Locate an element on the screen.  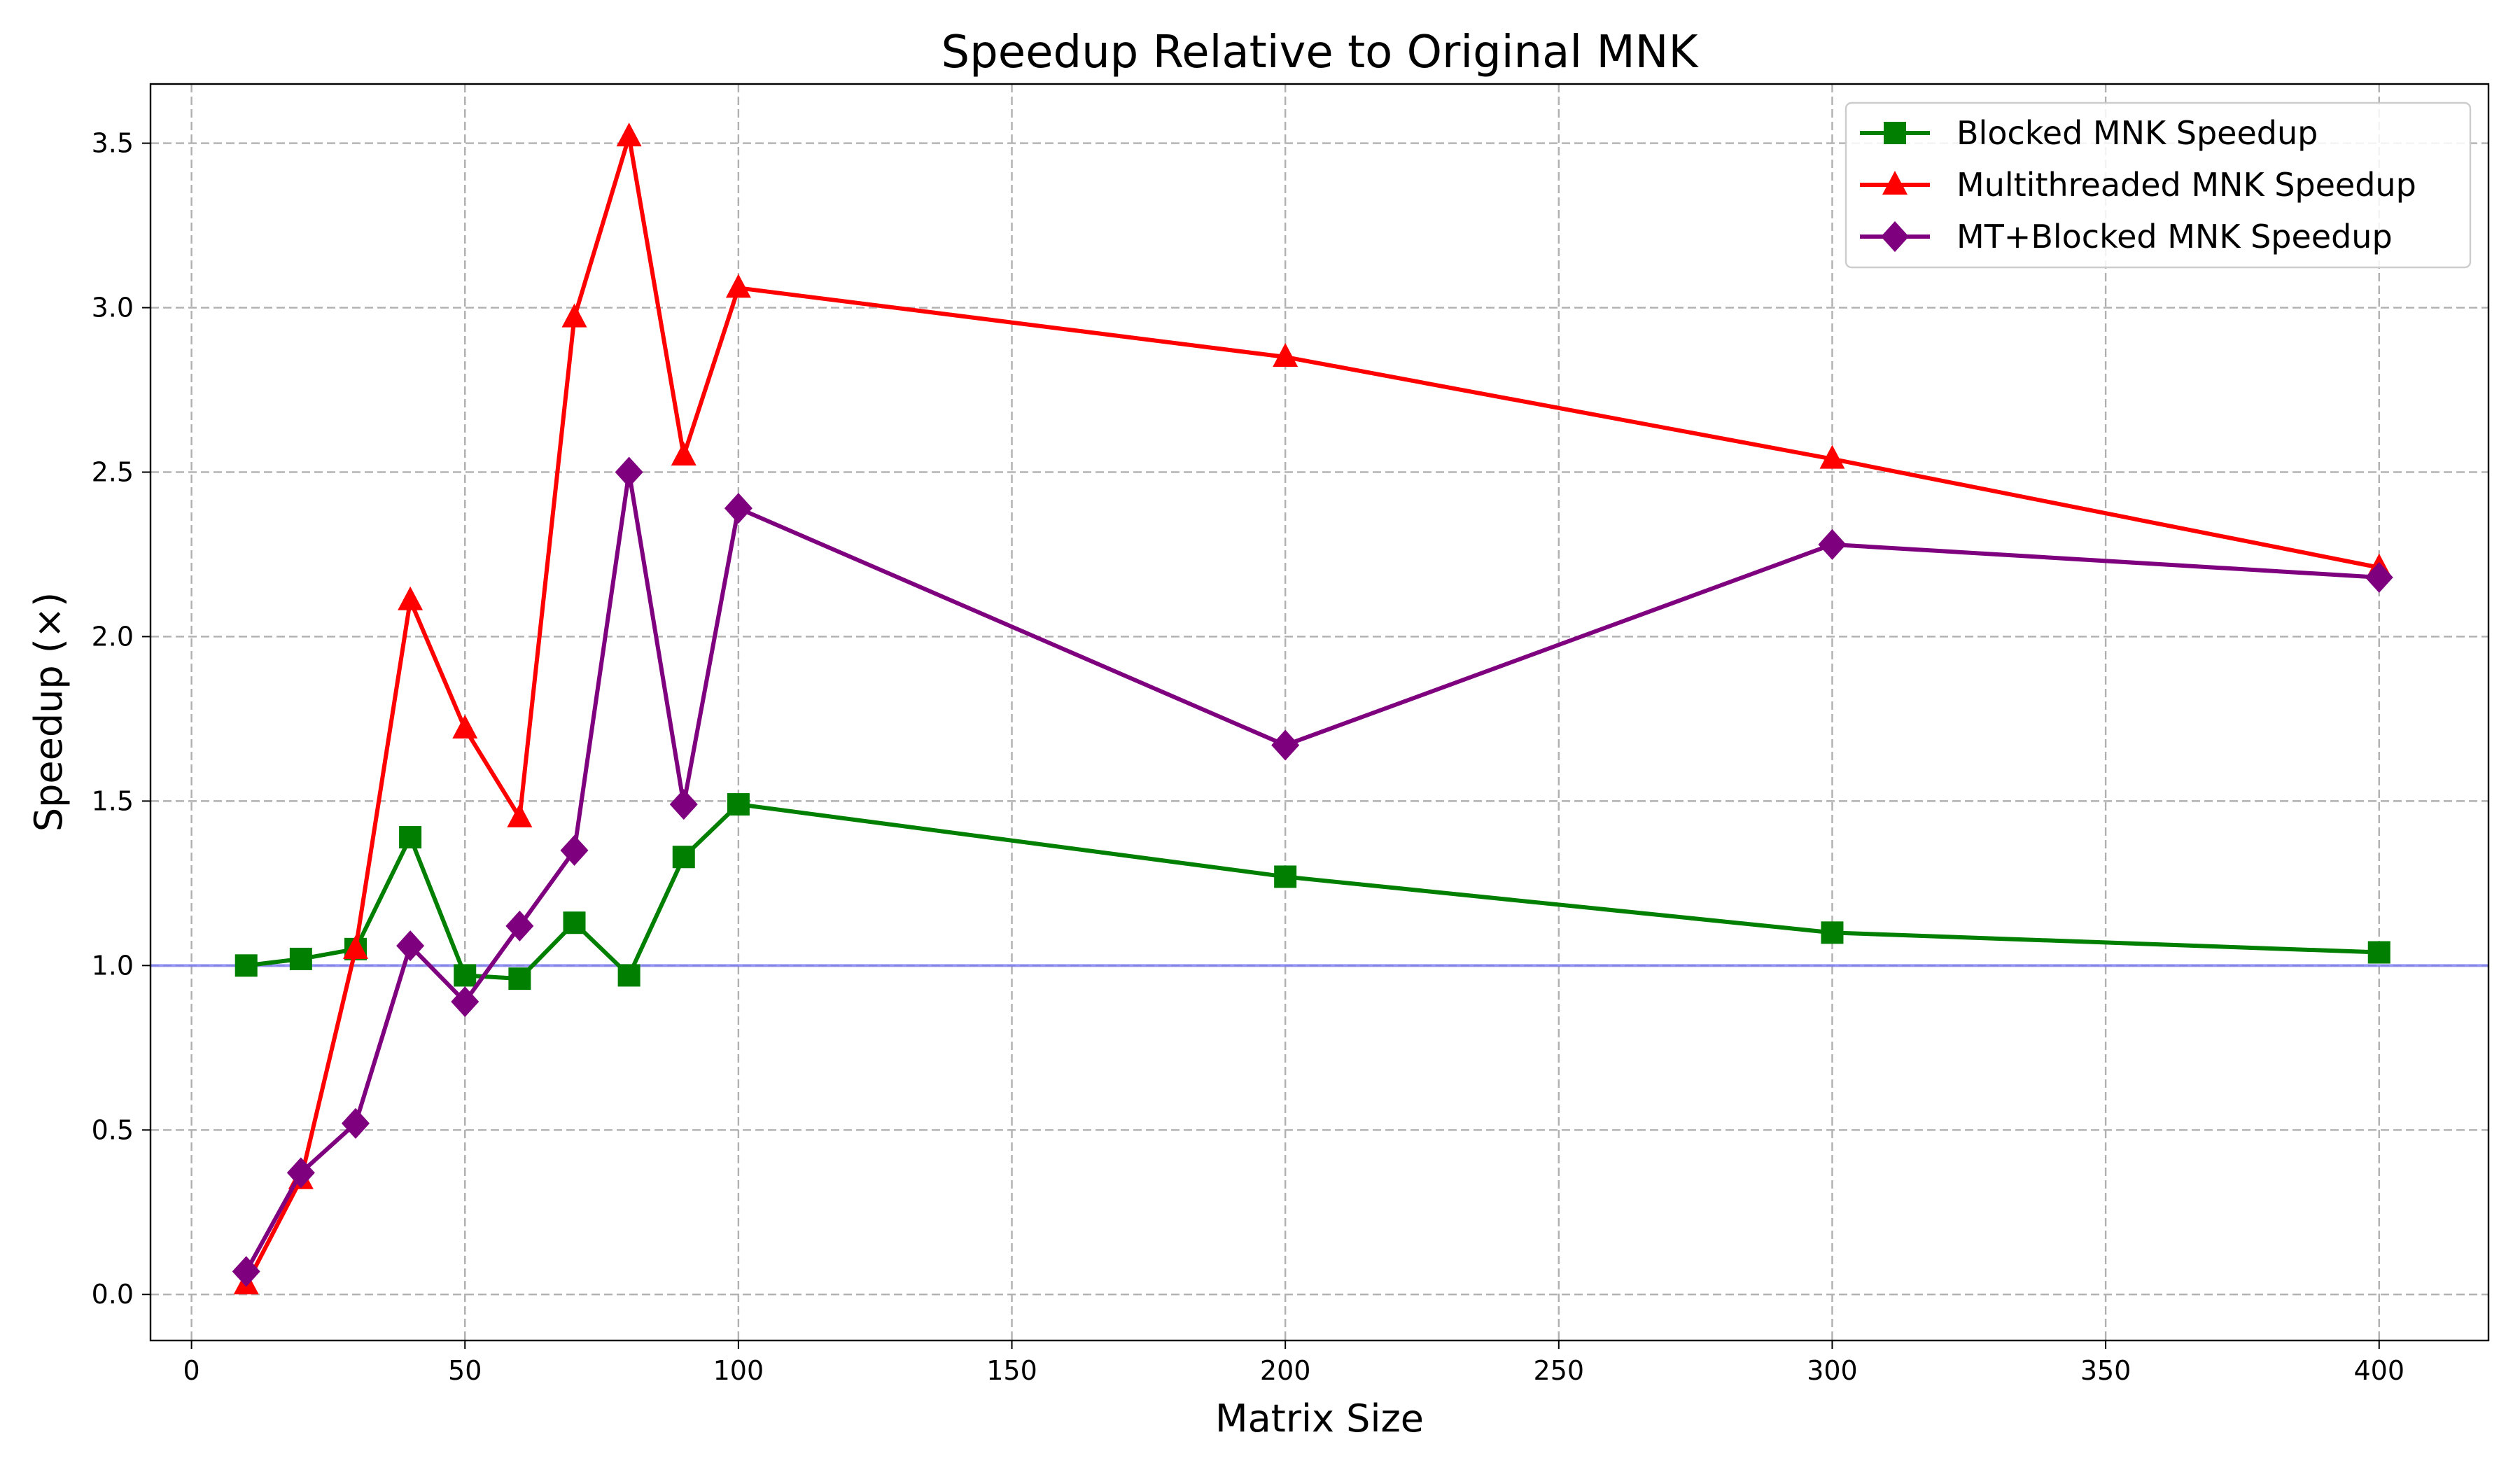
chart-title: Speedup Relative to Original MNK is located at coordinates (1320, 52).